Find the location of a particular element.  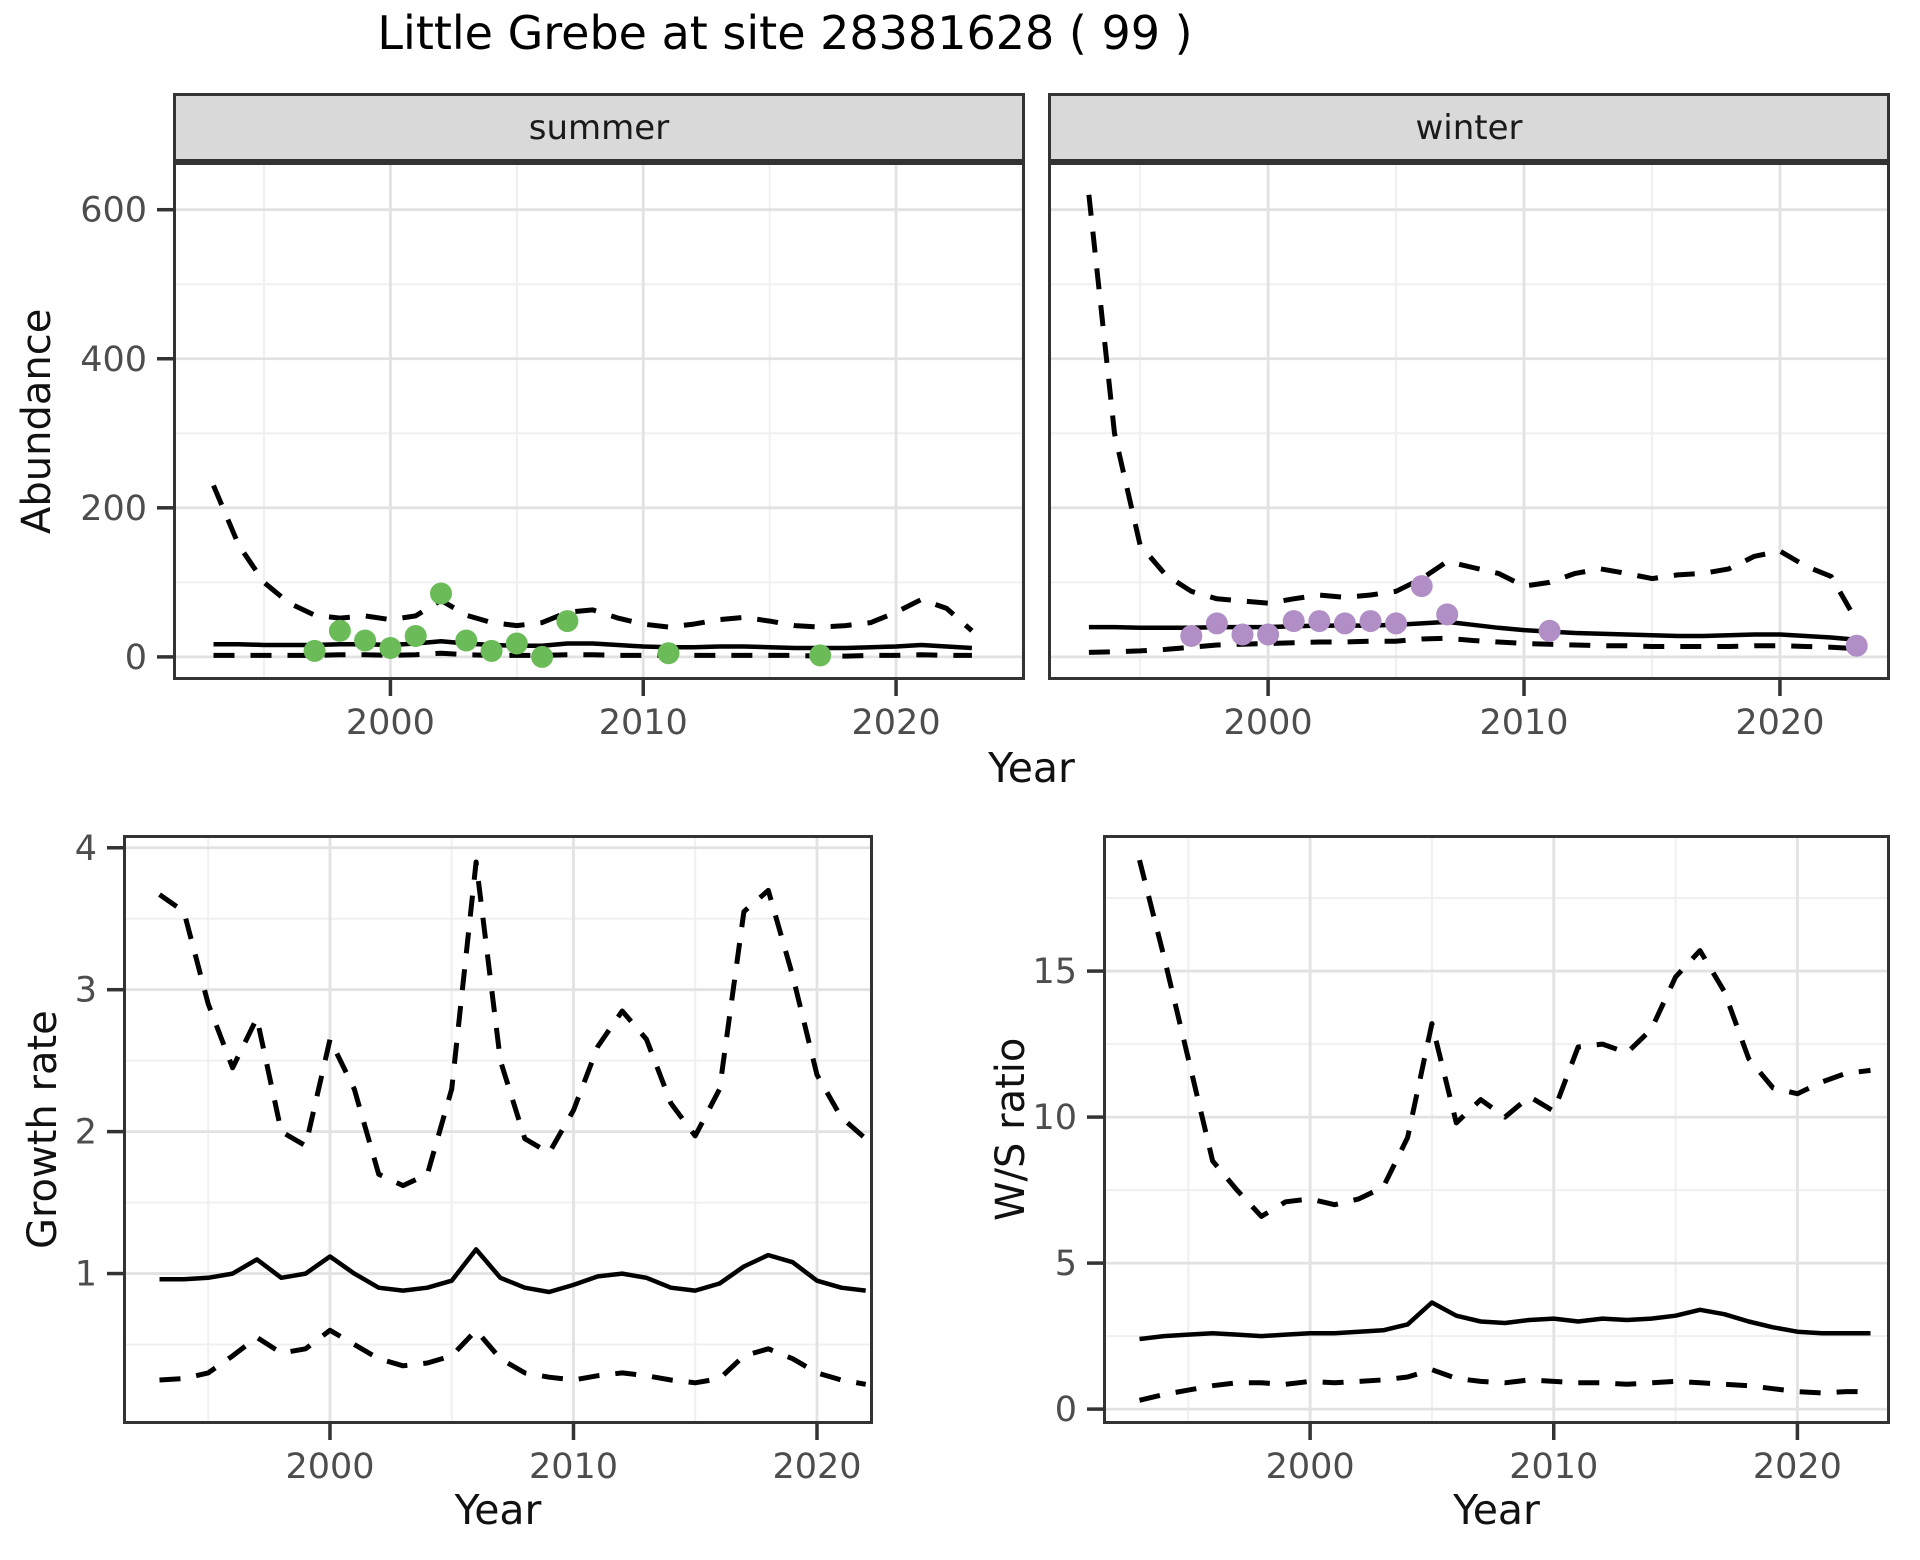

ws-fit-line is located at coordinates (1505, 1321).